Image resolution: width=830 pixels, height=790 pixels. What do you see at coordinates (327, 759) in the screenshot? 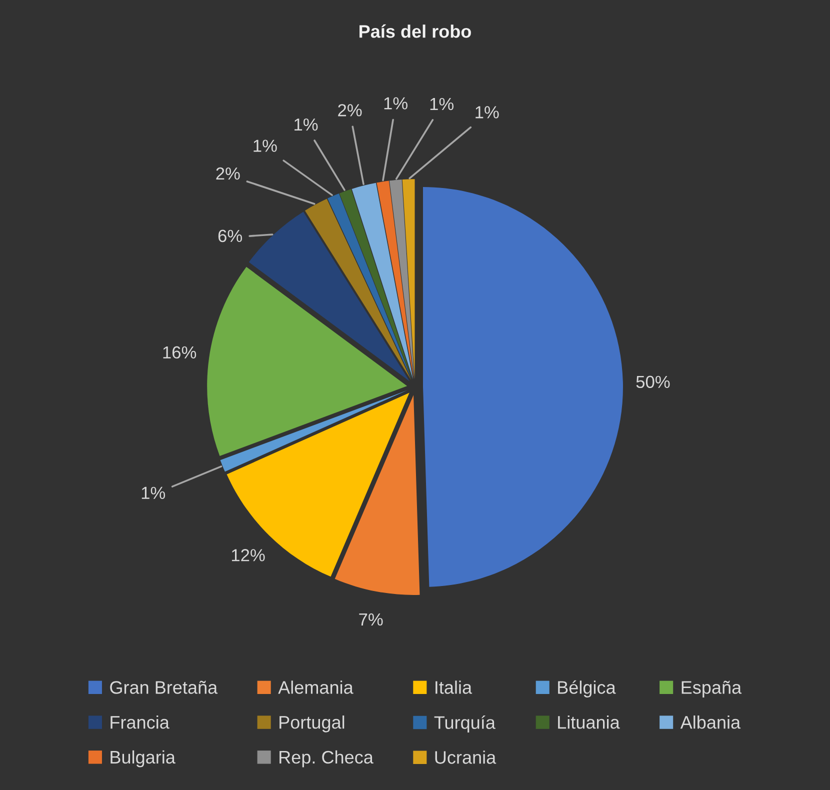
I see `legend-label: Rep. Checa` at bounding box center [327, 759].